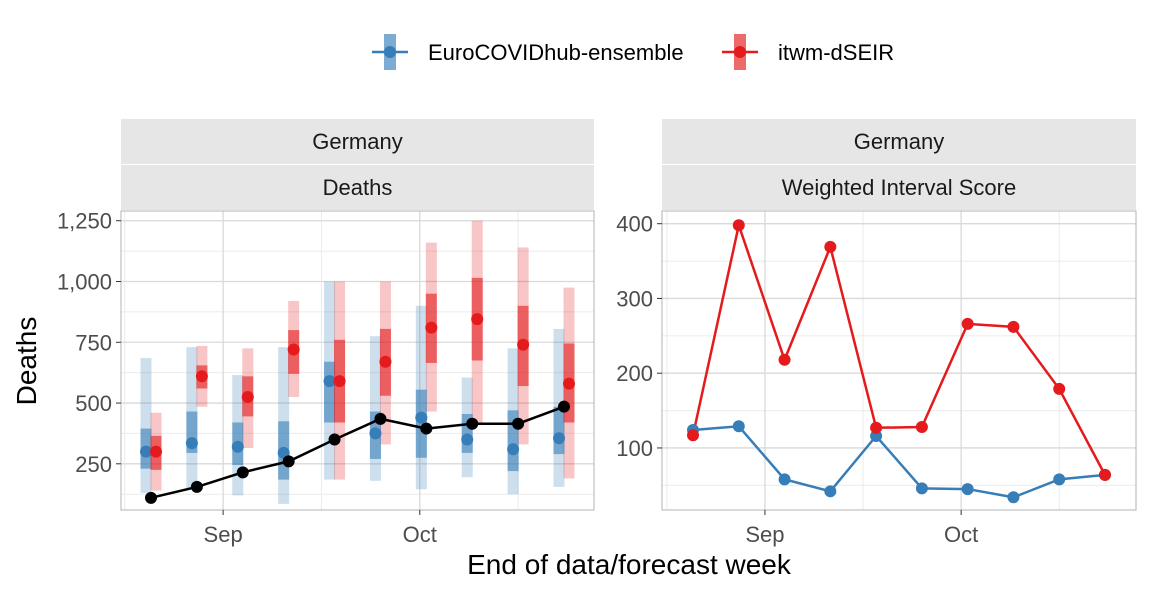 This screenshot has height=595, width=1152. Describe the element at coordinates (93, 464) in the screenshot. I see `y-tick-label: 250` at that location.